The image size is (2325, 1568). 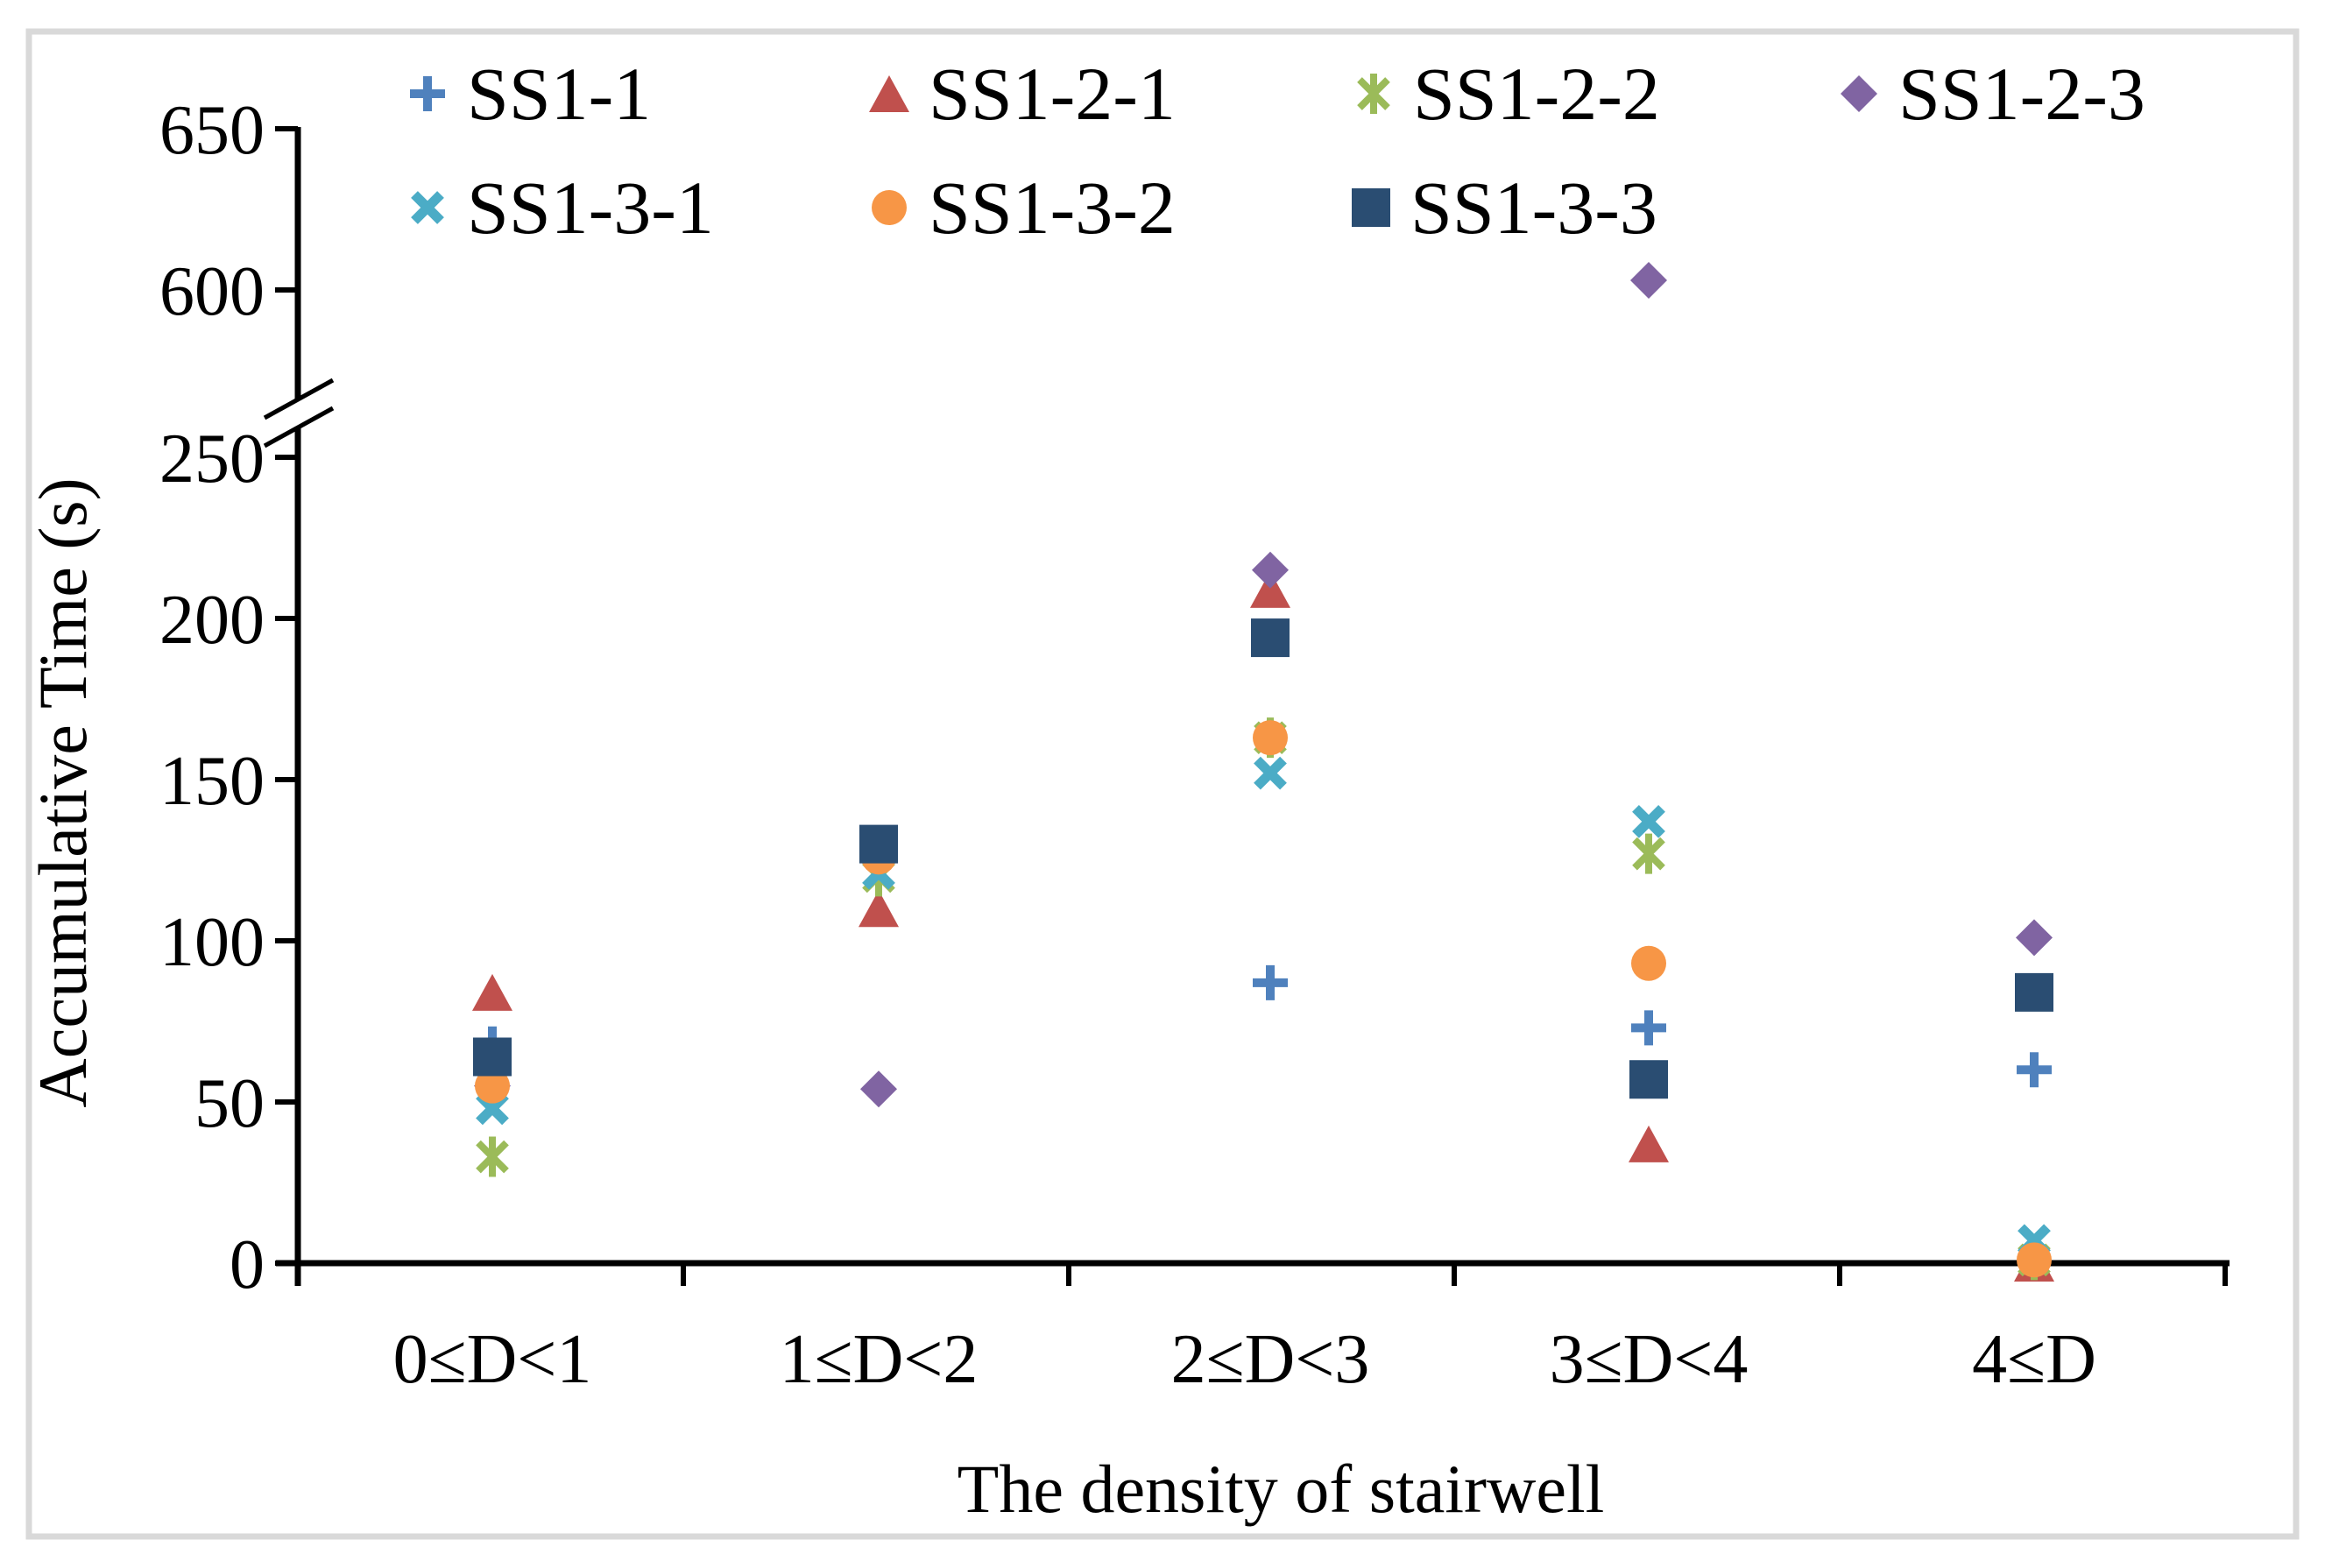 What do you see at coordinates (2021, 94) in the screenshot?
I see `legend-label: SS1-2-3` at bounding box center [2021, 94].